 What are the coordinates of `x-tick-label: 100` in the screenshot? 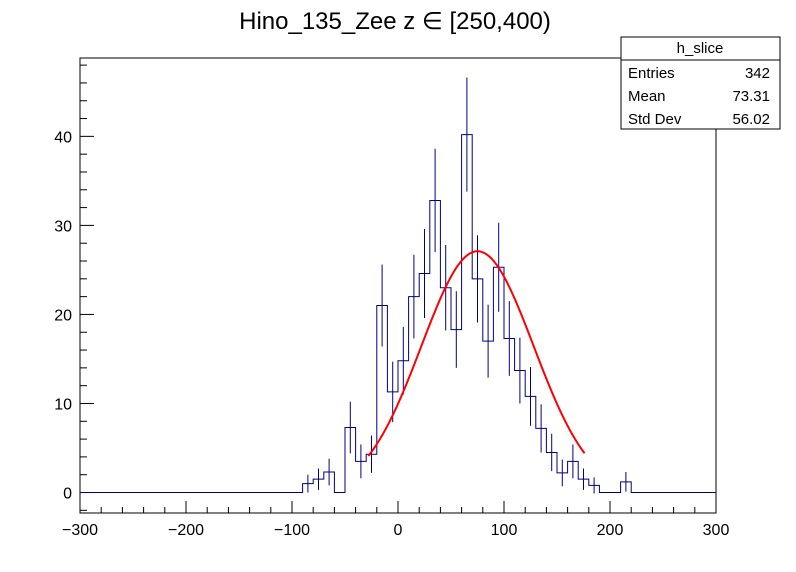 It's located at (504, 530).